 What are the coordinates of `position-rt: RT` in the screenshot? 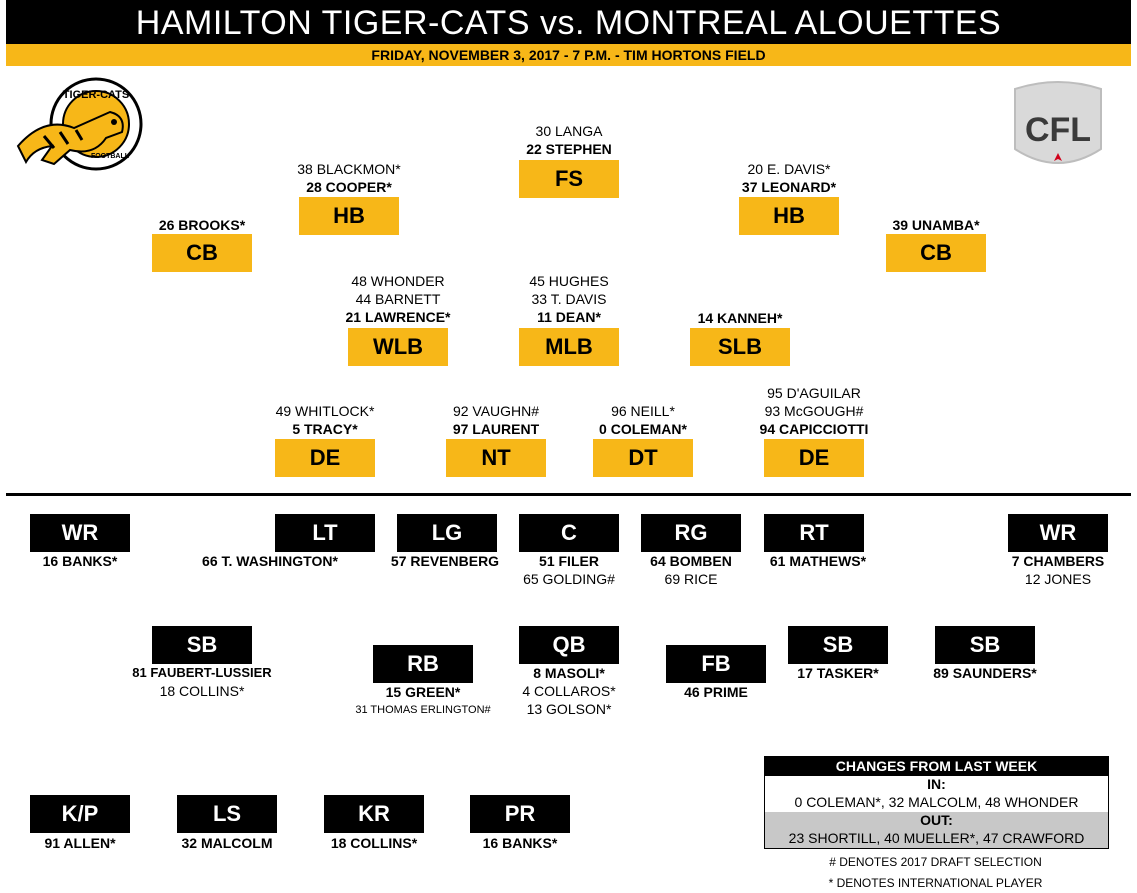 It's located at (814, 533).